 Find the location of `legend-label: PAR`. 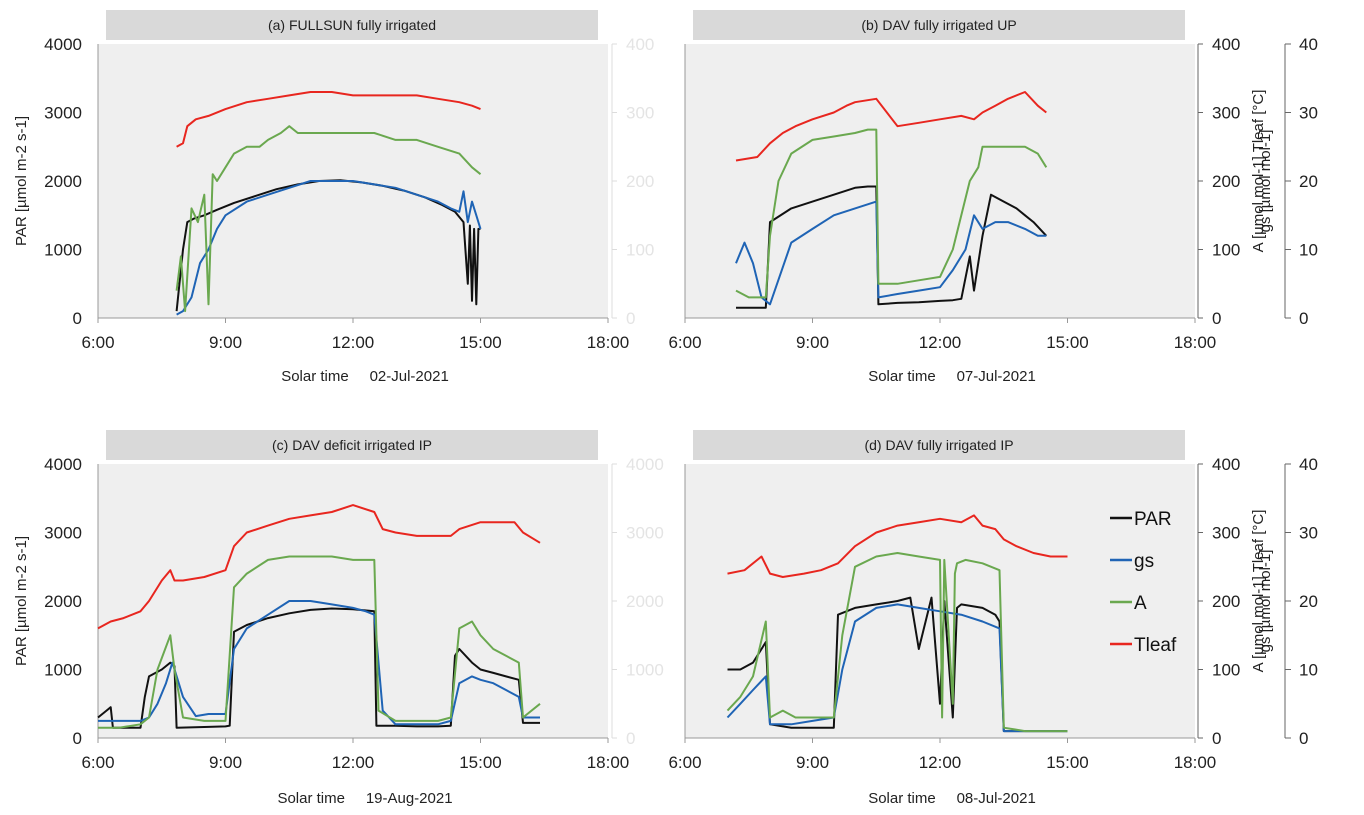

legend-label: PAR is located at coordinates (1153, 519).